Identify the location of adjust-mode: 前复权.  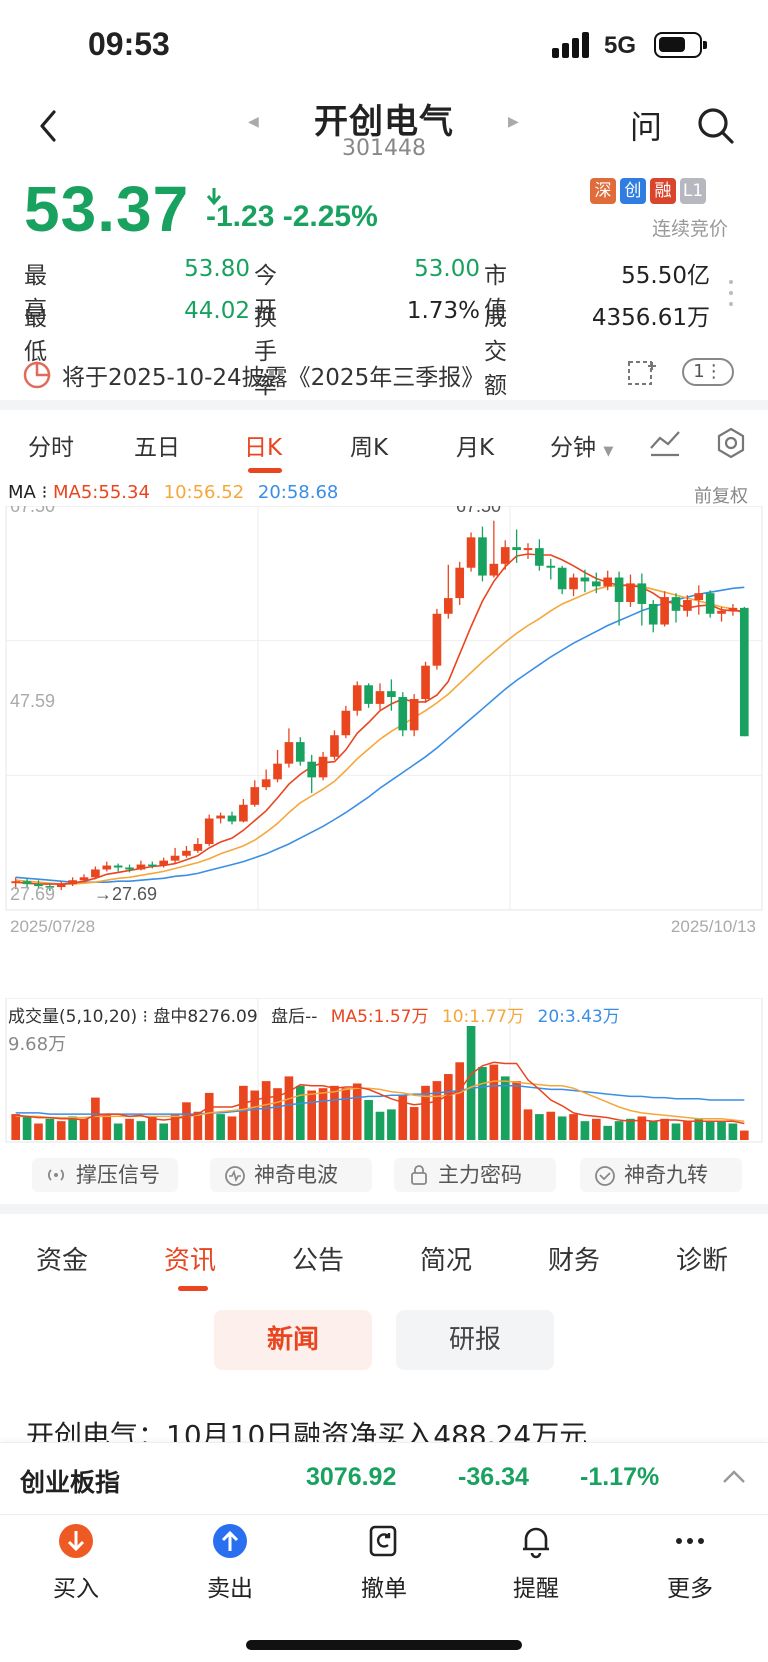
(721, 496).